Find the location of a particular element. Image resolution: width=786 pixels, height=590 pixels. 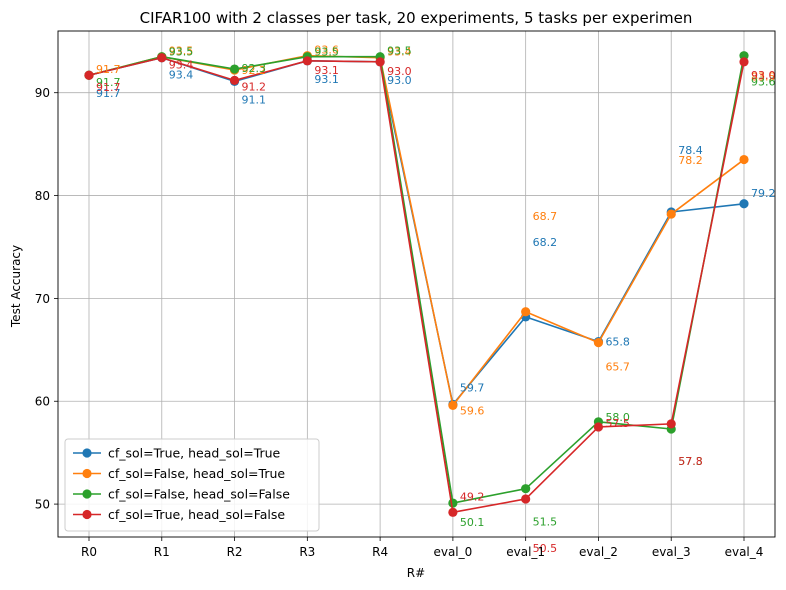

data-label: 57.5 is located at coordinates (617, 423).